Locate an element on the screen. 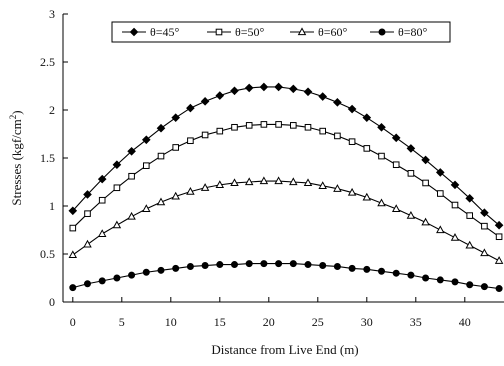 The height and width of the screenshot is (366, 504). x-tick-label: 5 is located at coordinates (122, 322).